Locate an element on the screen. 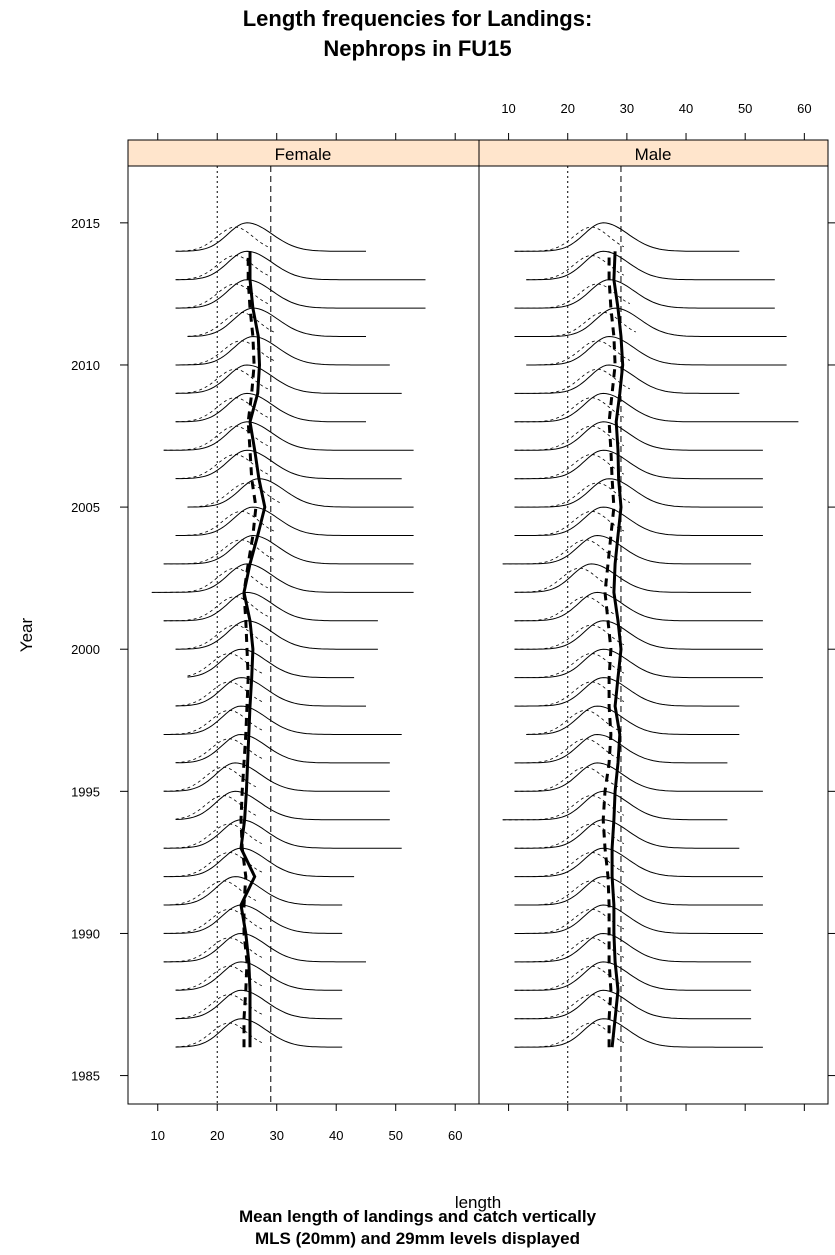 The height and width of the screenshot is (1255, 835). density-catch-female-2001 is located at coordinates (215, 609).